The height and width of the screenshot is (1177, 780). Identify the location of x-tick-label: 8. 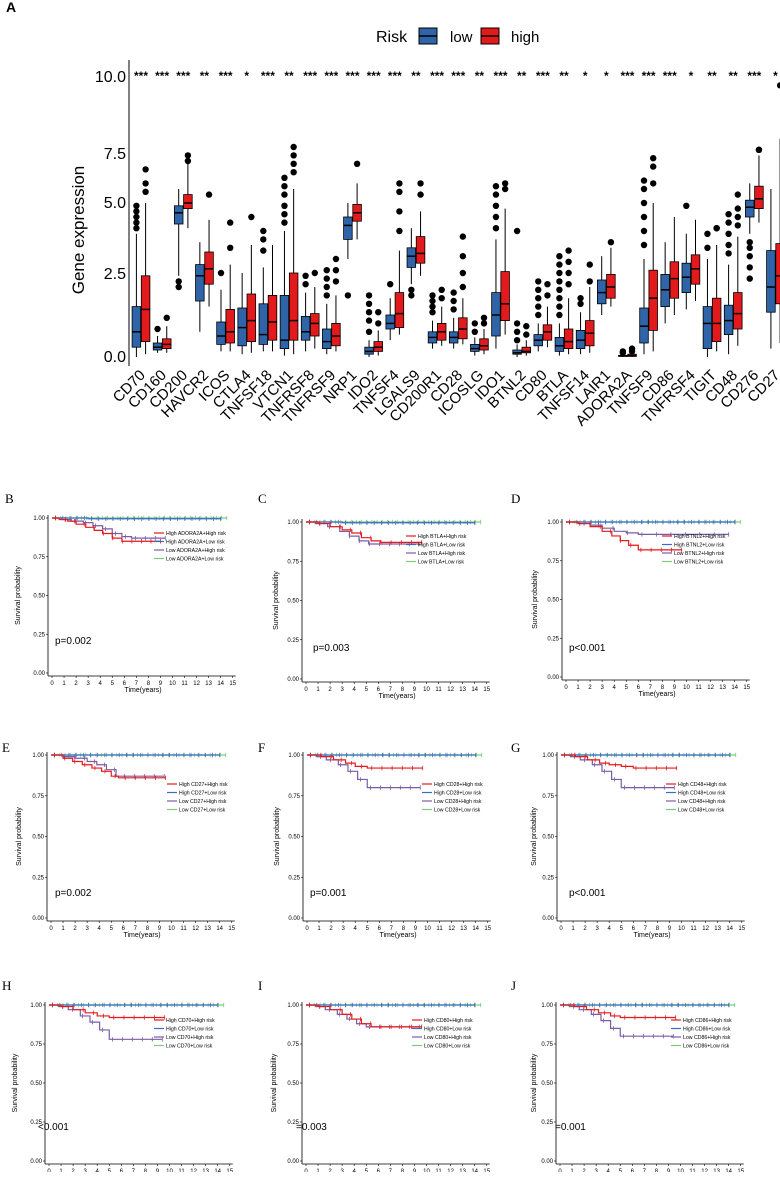
(149, 684).